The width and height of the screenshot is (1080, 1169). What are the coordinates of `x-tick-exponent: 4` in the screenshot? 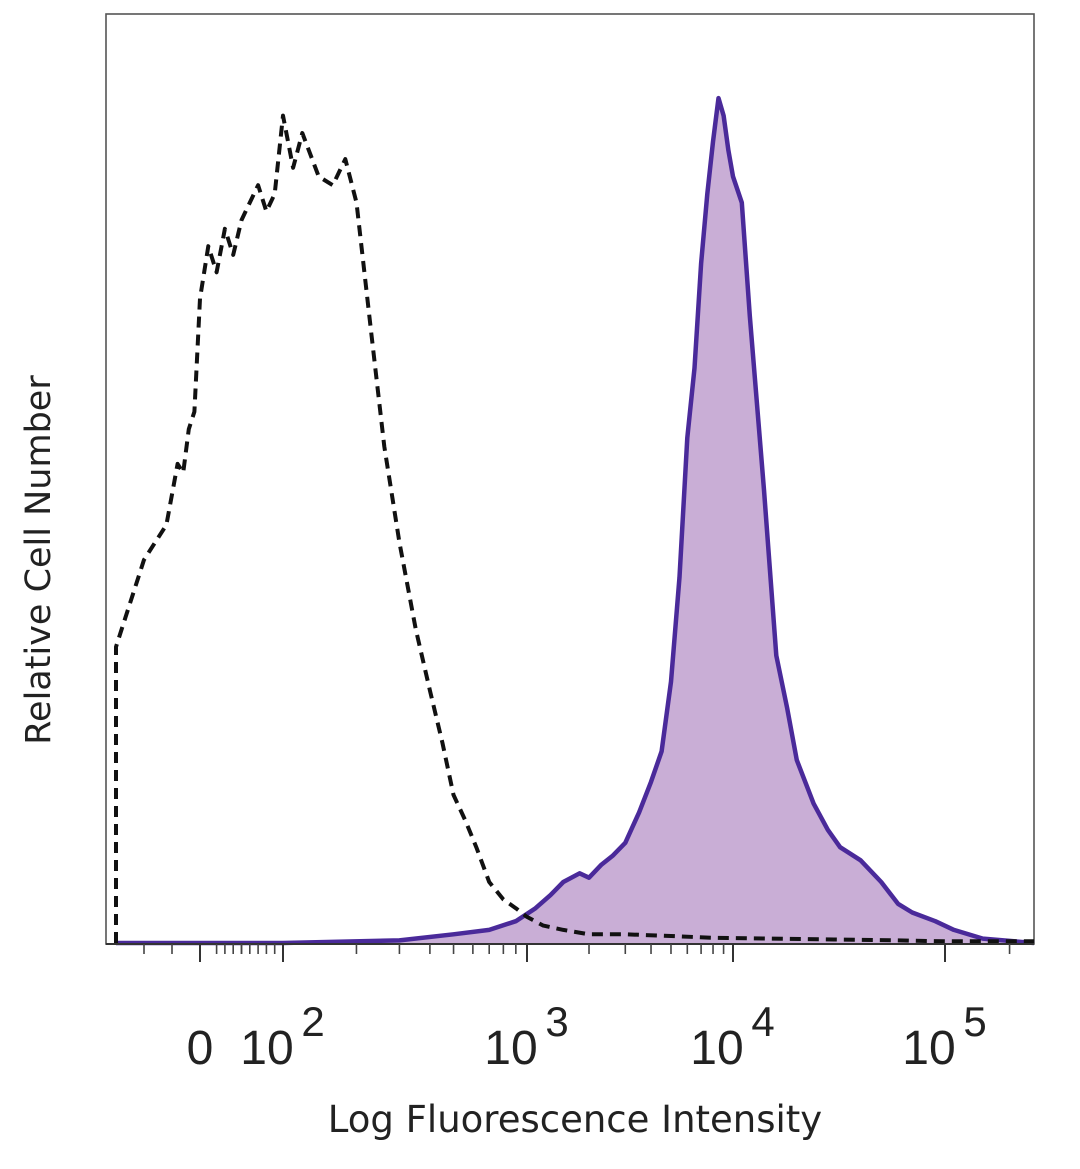 It's located at (762, 1021).